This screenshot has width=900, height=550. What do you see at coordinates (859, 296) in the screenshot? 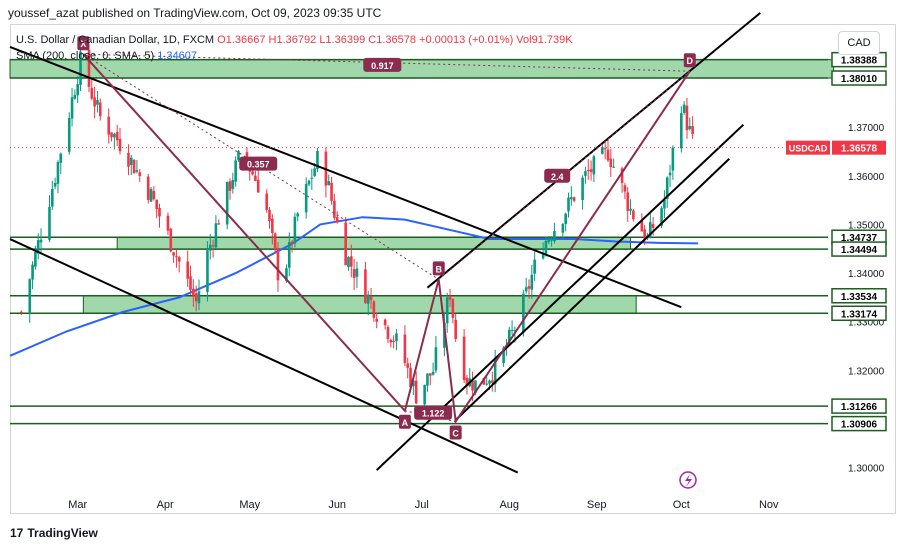
I see `level-price-label: 1.33534` at bounding box center [859, 296].